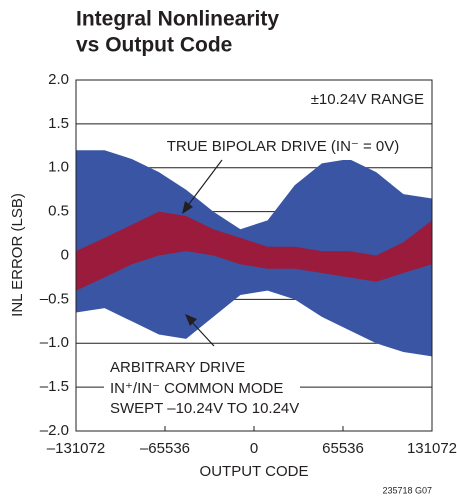  I want to click on y-tick-label: 1.5, so click(58, 123).